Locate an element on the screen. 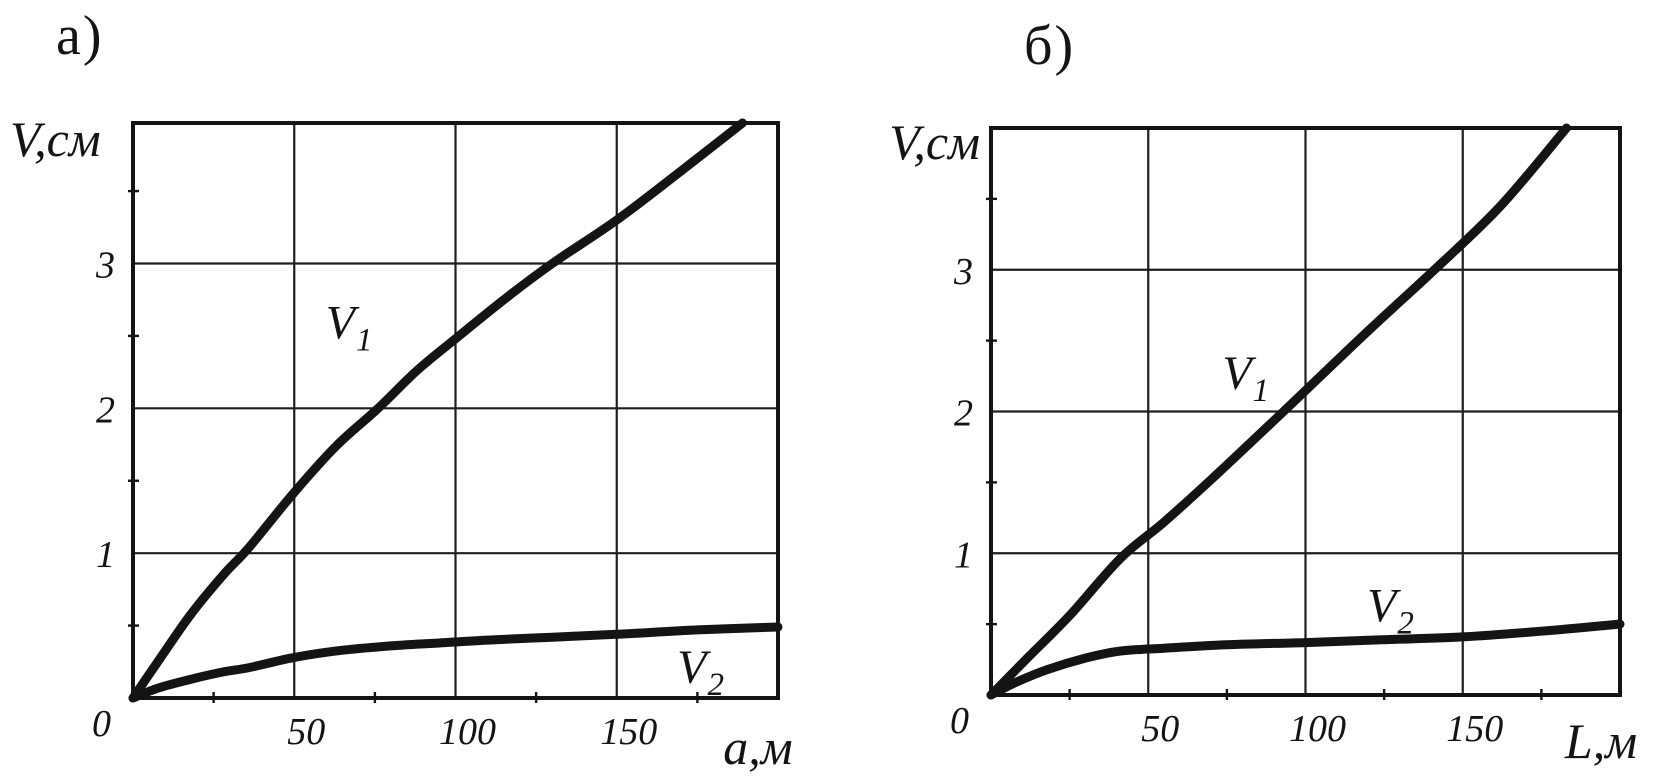  x-axis-label-a: а,м is located at coordinates (758, 747).